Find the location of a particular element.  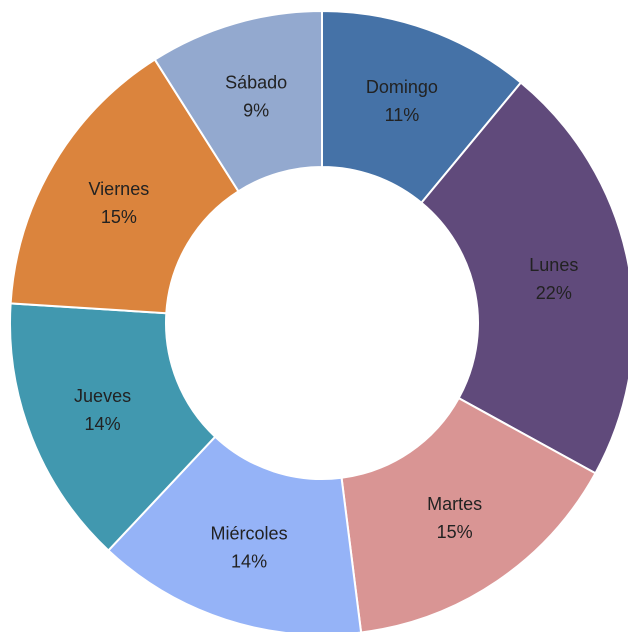

slice-value-jueves: 14% is located at coordinates (103, 424).